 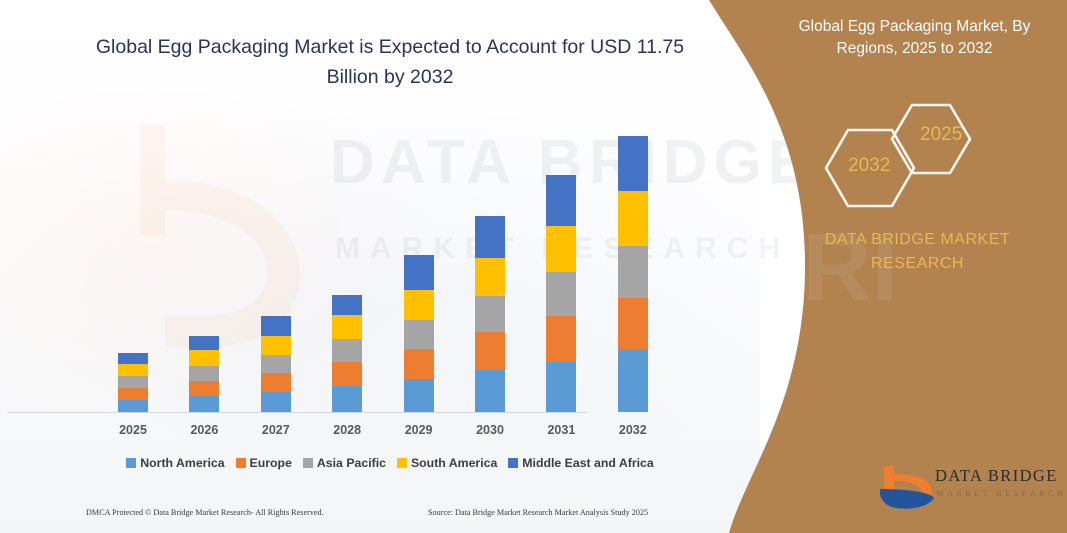 I want to click on hexagon-group: 2025 2032, so click(x=920, y=160).